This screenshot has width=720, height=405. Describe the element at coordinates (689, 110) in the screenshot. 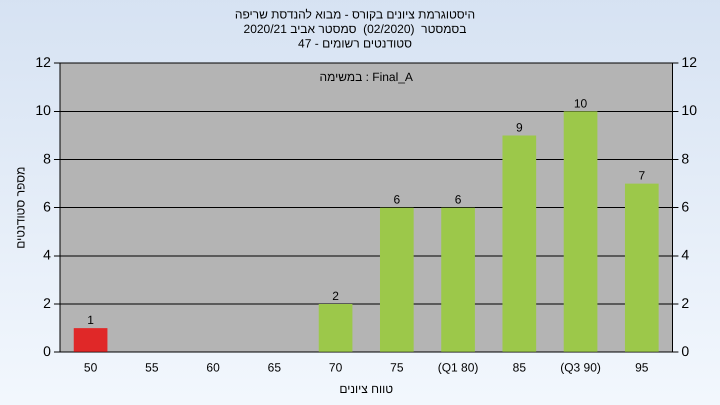

I see `y2-tick-label: 10` at that location.